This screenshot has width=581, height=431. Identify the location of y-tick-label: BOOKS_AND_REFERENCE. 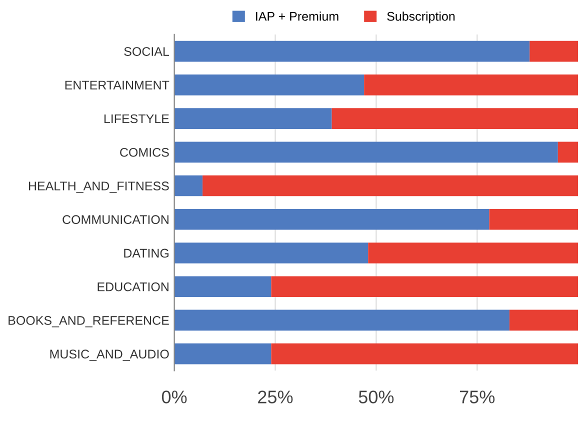
(88, 322).